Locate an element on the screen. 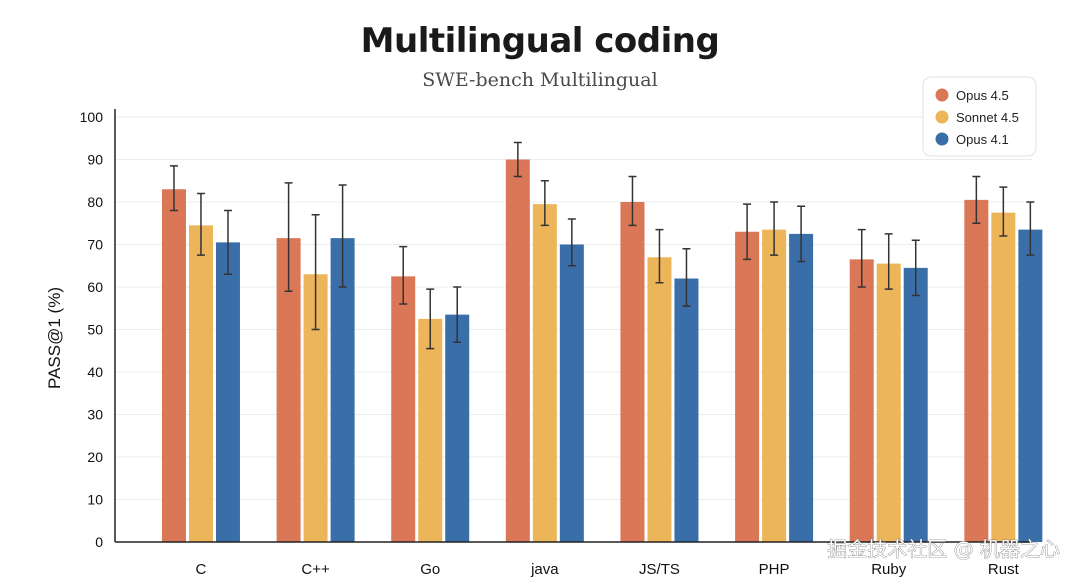 This screenshot has width=1080, height=582. legend: Opus 4.5 Sonnet 4.5 Opus 4.1 is located at coordinates (979, 116).